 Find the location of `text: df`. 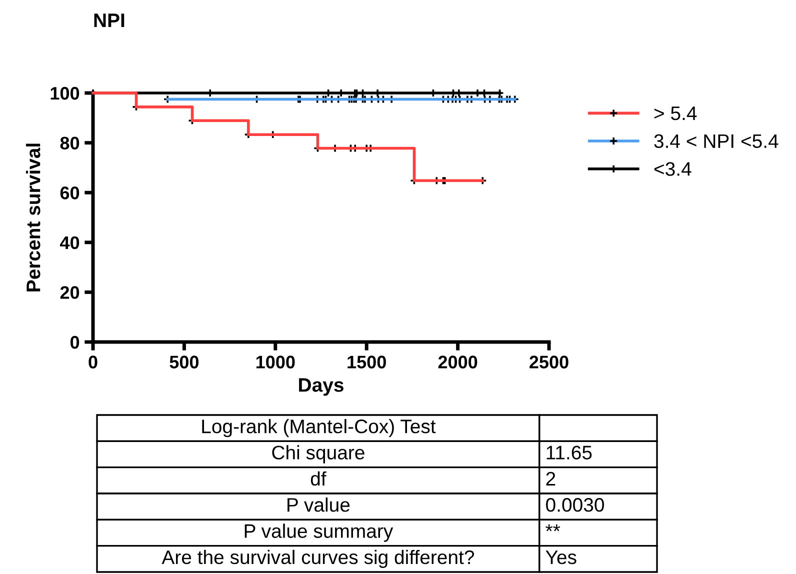

text: df is located at coordinates (318, 478).